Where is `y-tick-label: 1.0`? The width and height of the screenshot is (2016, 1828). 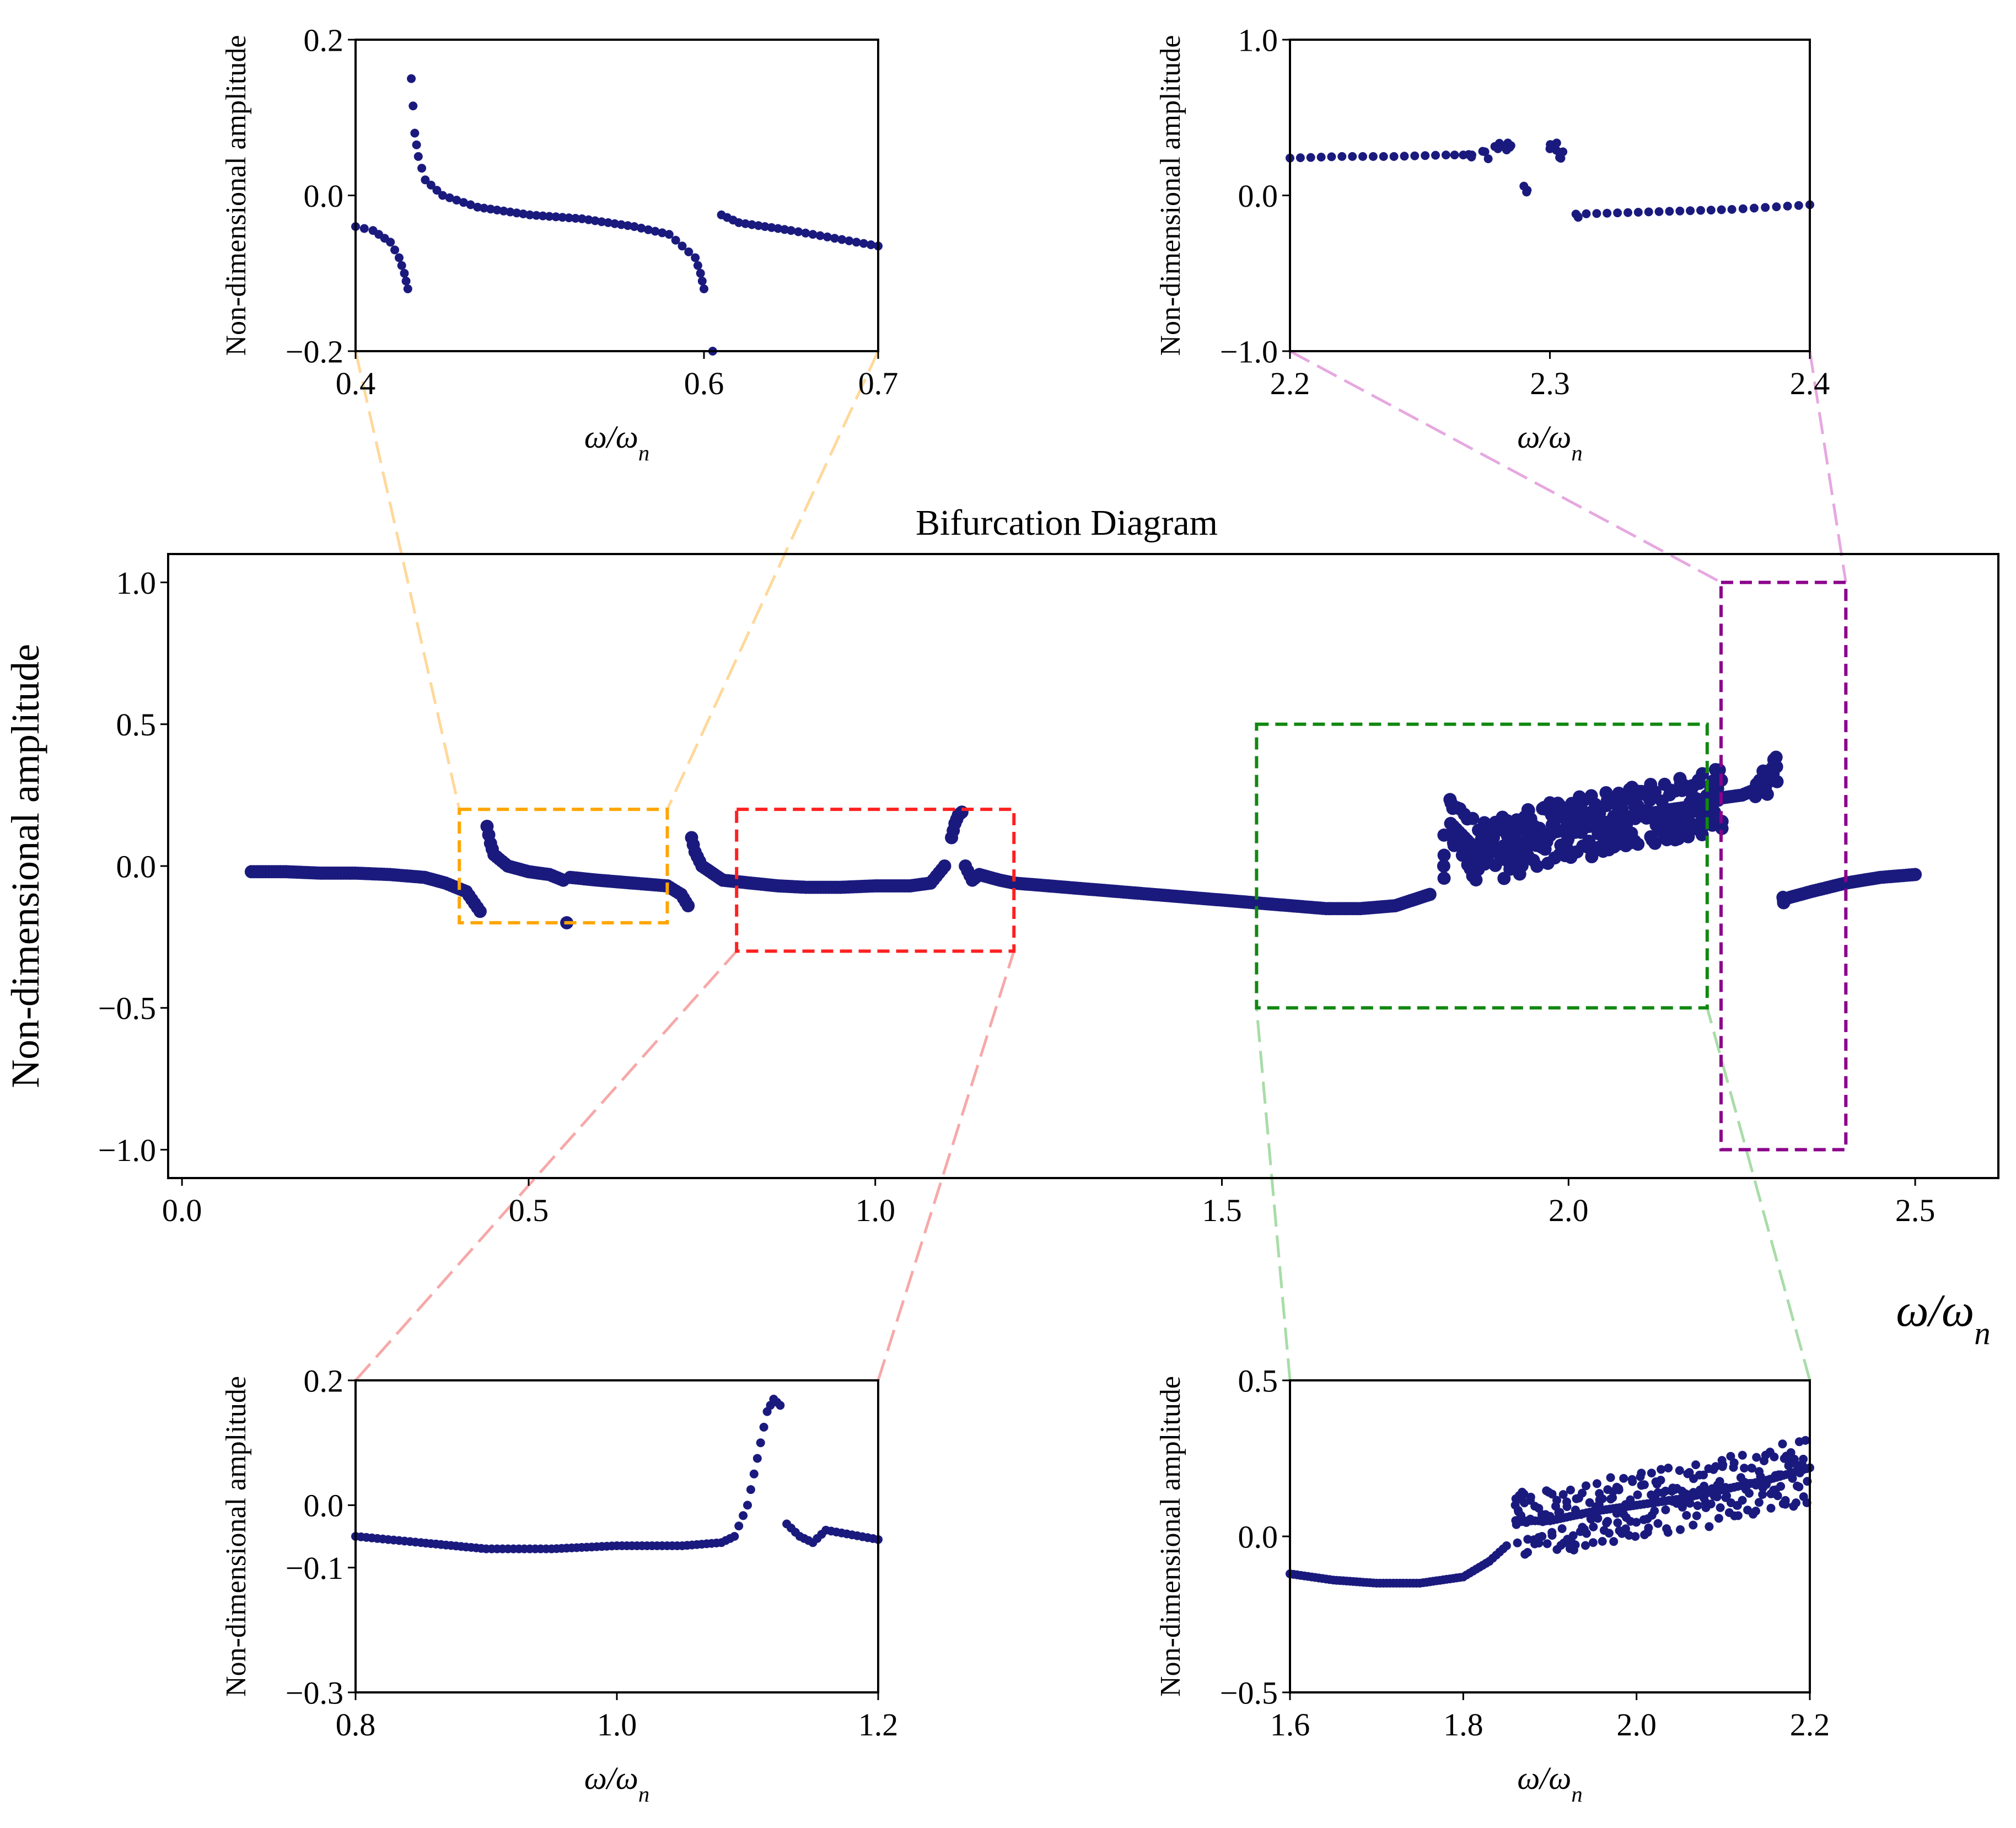
y-tick-label: 1.0 is located at coordinates (137, 583).